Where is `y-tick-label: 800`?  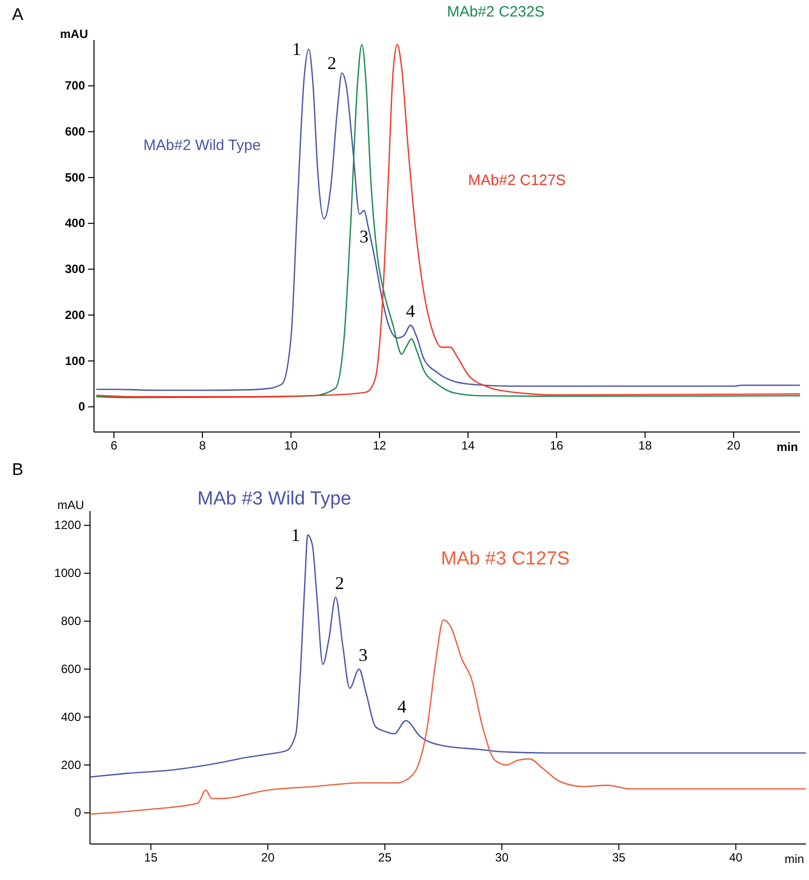 y-tick-label: 800 is located at coordinates (71, 621).